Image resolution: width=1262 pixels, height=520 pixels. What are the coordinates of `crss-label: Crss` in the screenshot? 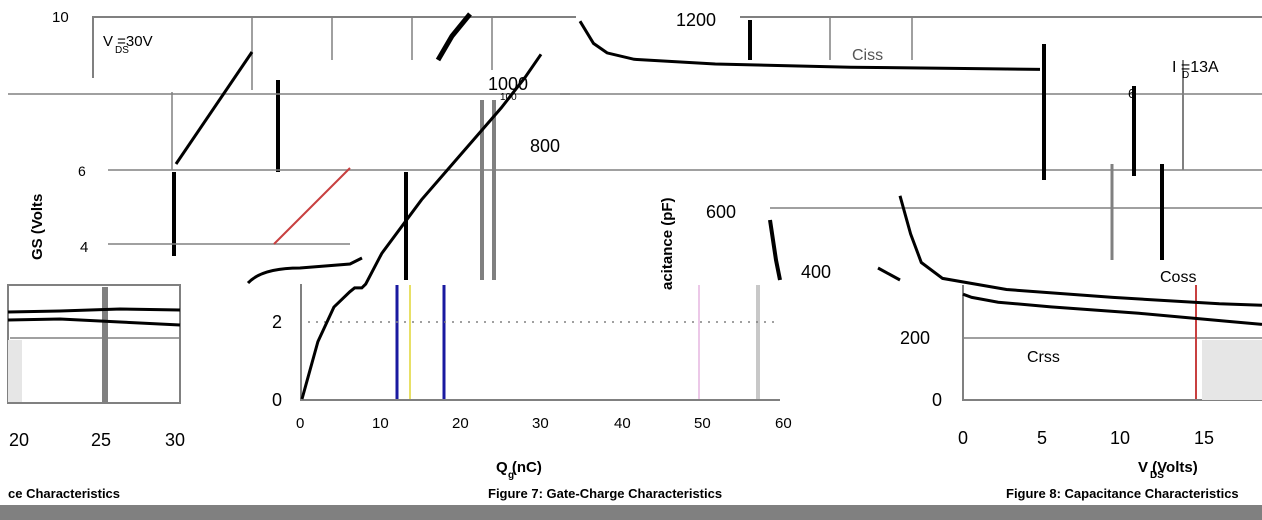 It's located at (1043, 357).